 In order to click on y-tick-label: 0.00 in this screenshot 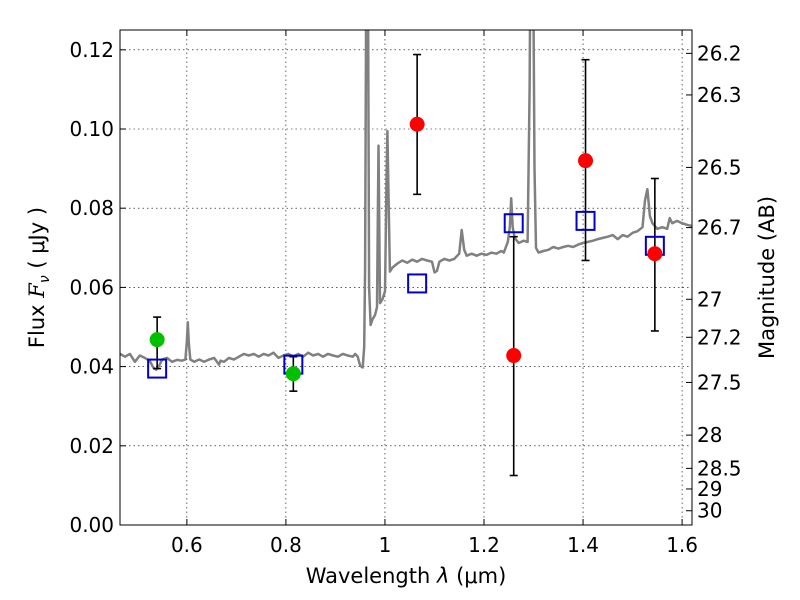, I will do `click(91, 525)`.